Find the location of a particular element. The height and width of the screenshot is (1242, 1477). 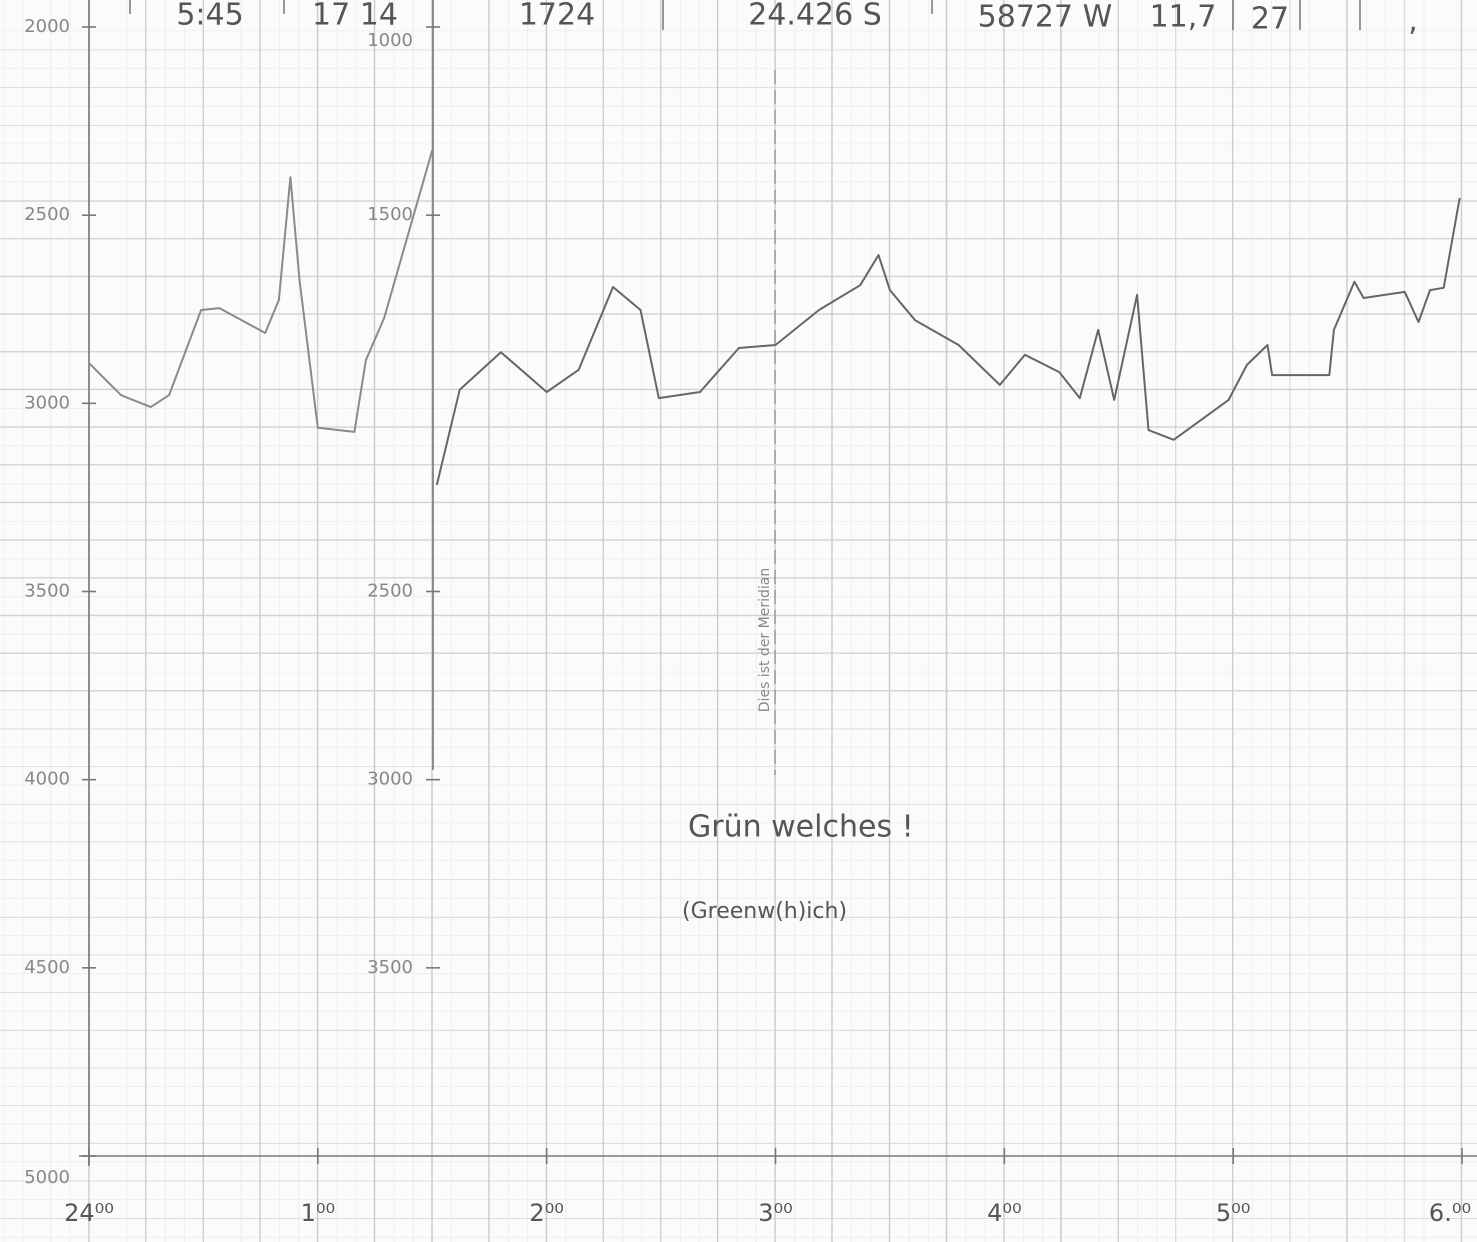

y-tick-label: 5000 is located at coordinates (47, 1177).